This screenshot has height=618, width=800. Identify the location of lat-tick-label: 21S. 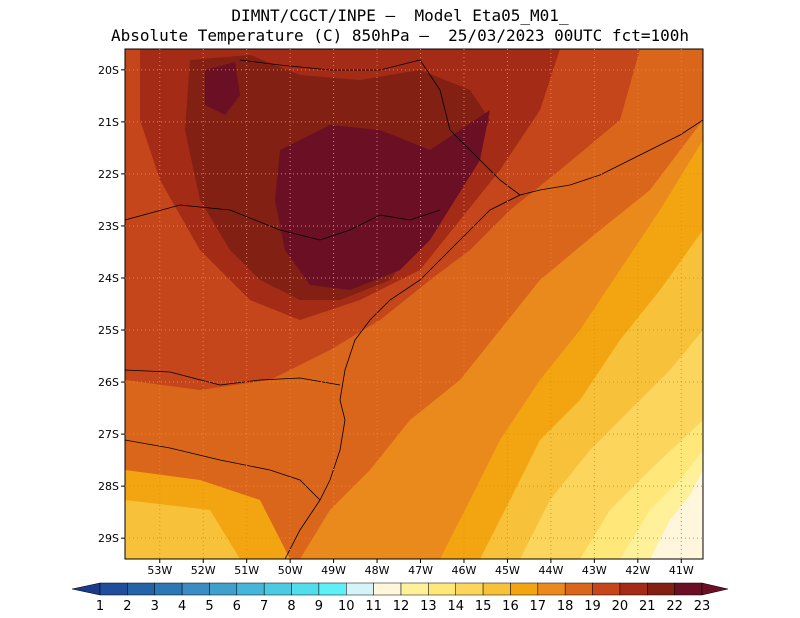
(108, 122).